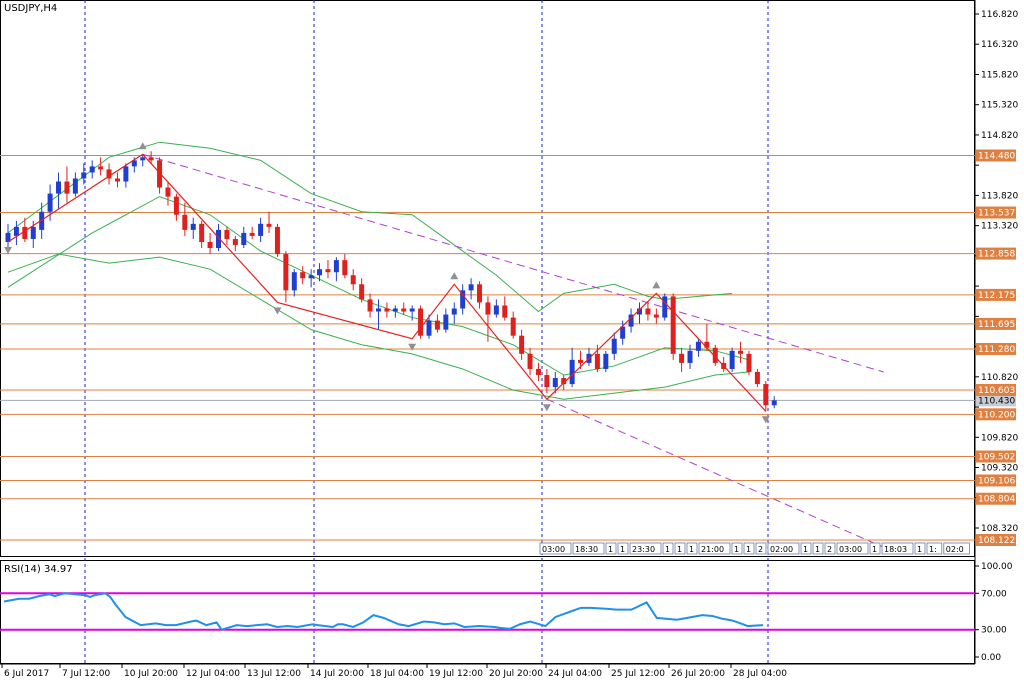 This screenshot has height=683, width=1024. I want to click on fractal-up-marker, so click(656, 285).